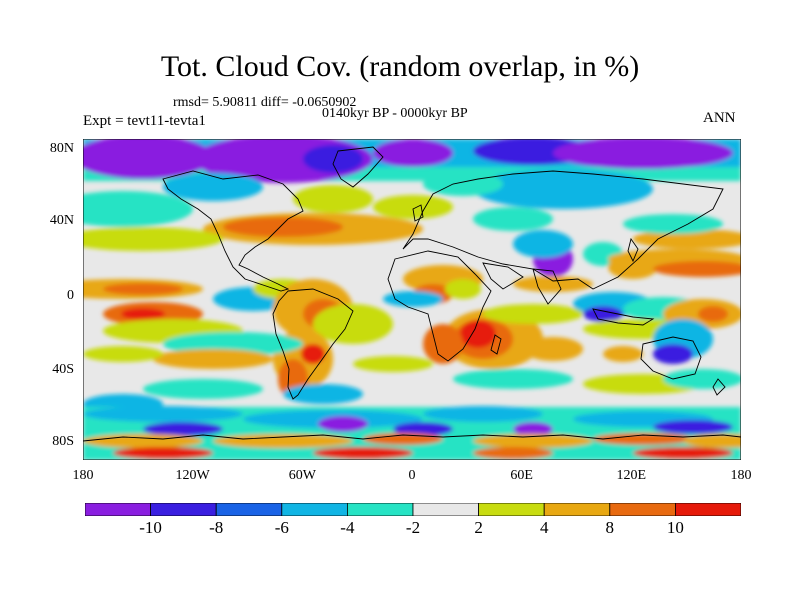 The width and height of the screenshot is (800, 600). Describe the element at coordinates (347, 527) in the screenshot. I see `colorbar-label: -4` at that location.